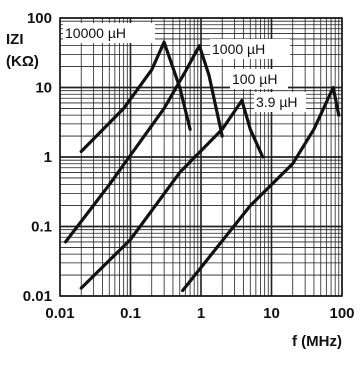  I want to click on x-tick-label: 0.01, so click(59, 313).